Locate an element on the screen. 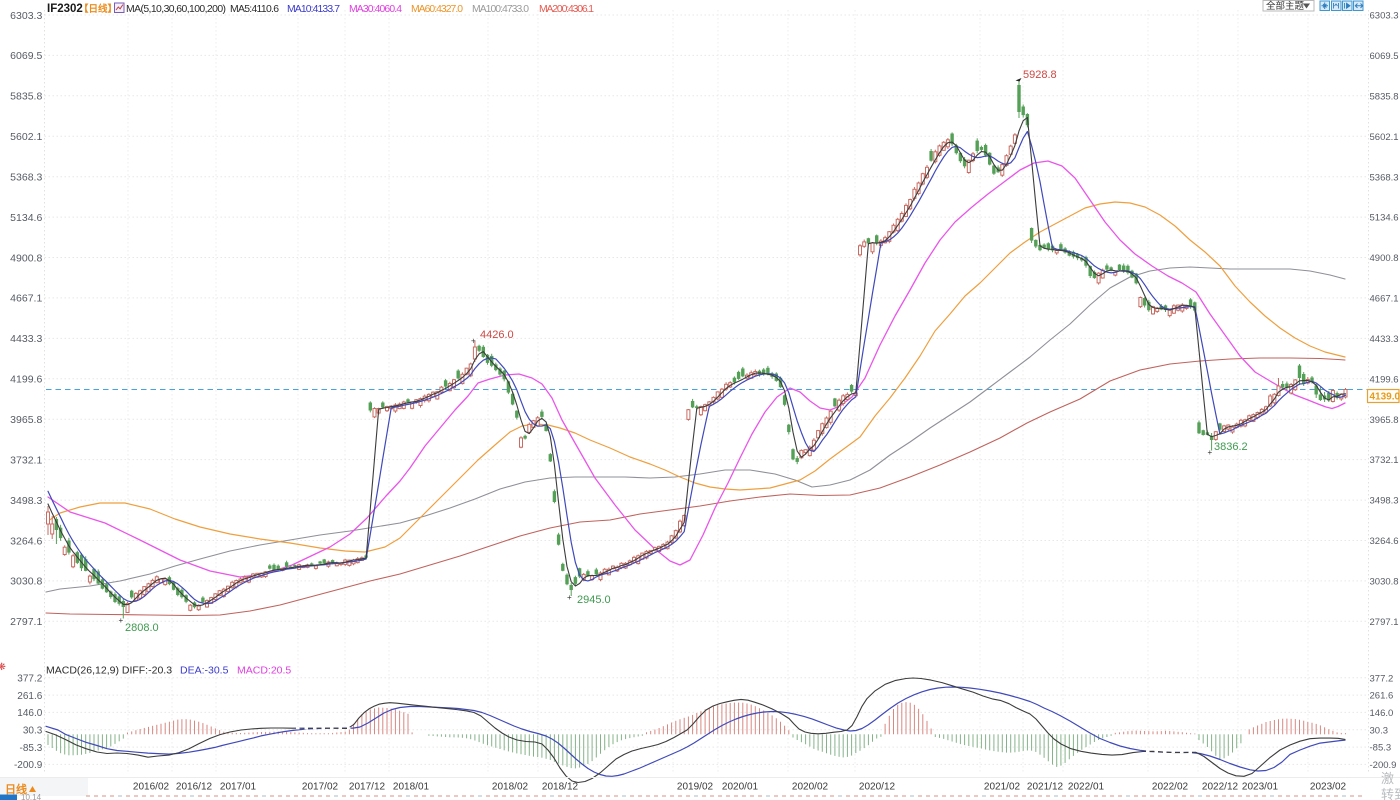  svg-text: 3836.2 is located at coordinates (1231, 447).